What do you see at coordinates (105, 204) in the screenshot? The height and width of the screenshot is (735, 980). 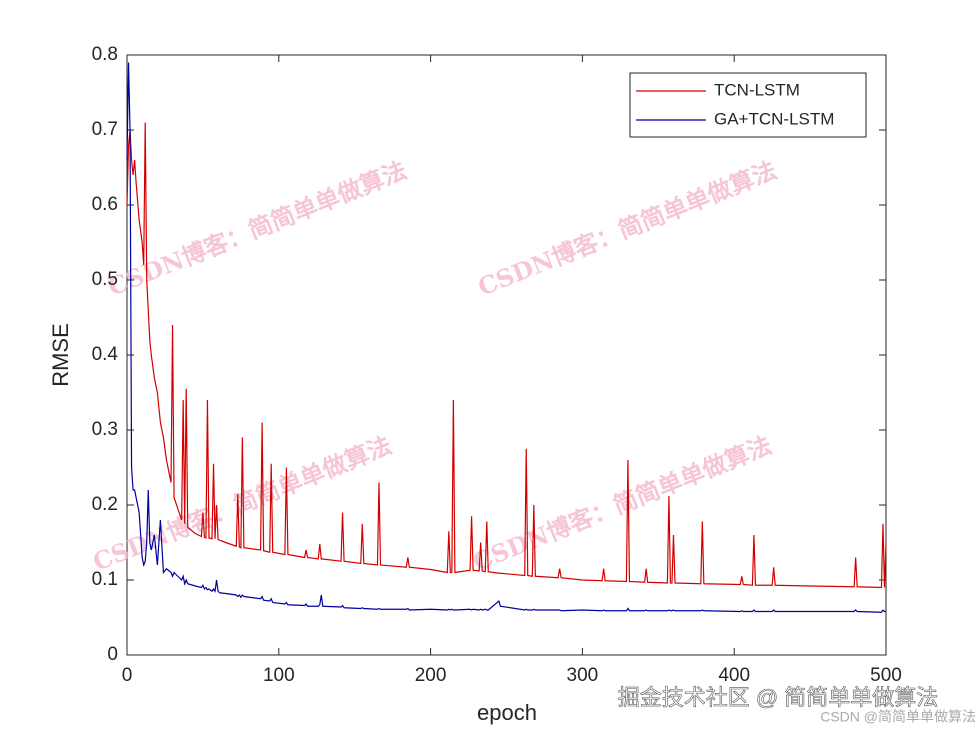 I see `y-tick-label: 0.6` at bounding box center [105, 204].